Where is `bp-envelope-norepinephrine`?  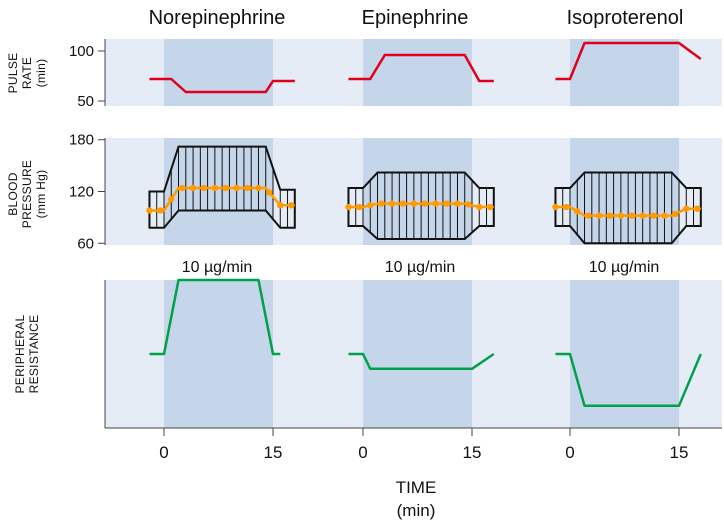
bp-envelope-norepinephrine is located at coordinates (221, 187).